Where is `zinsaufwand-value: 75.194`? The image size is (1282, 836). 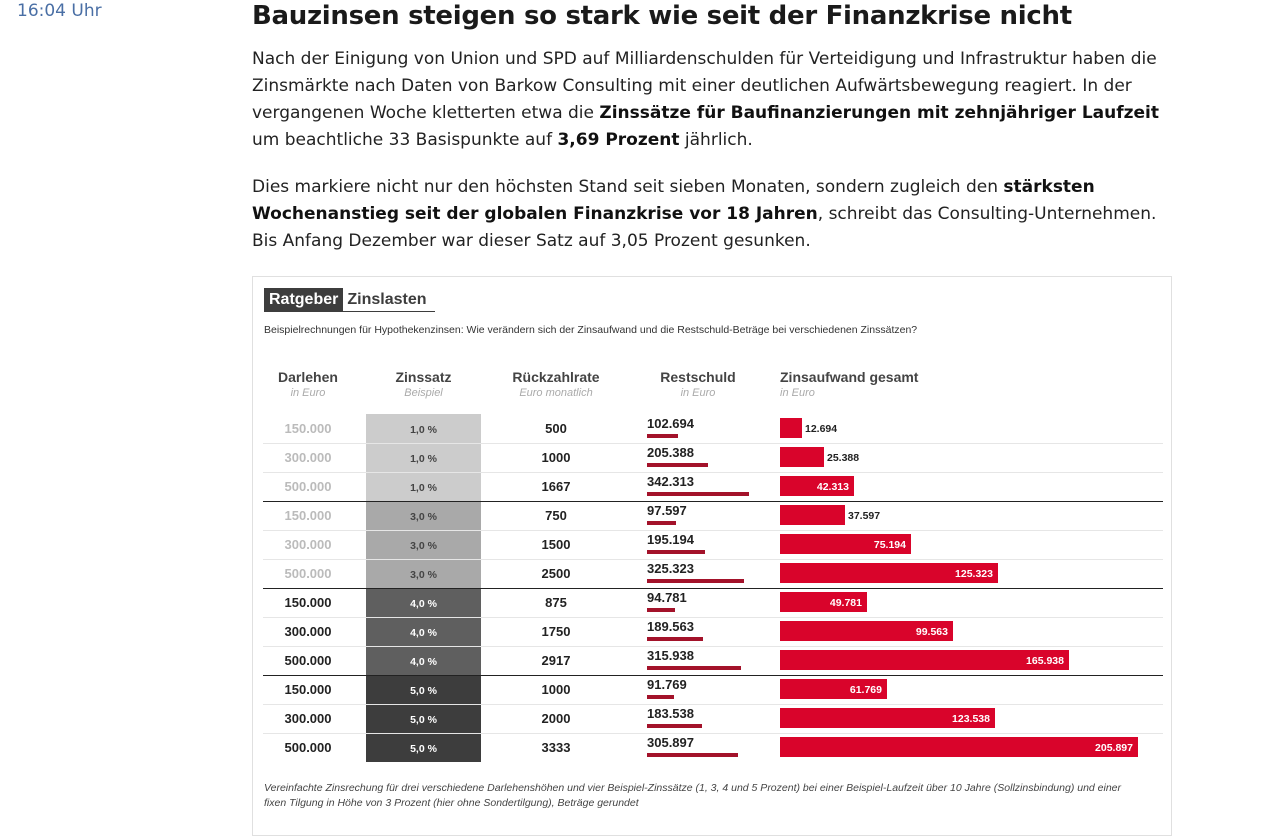
zinsaufwand-value: 75.194 is located at coordinates (889, 545).